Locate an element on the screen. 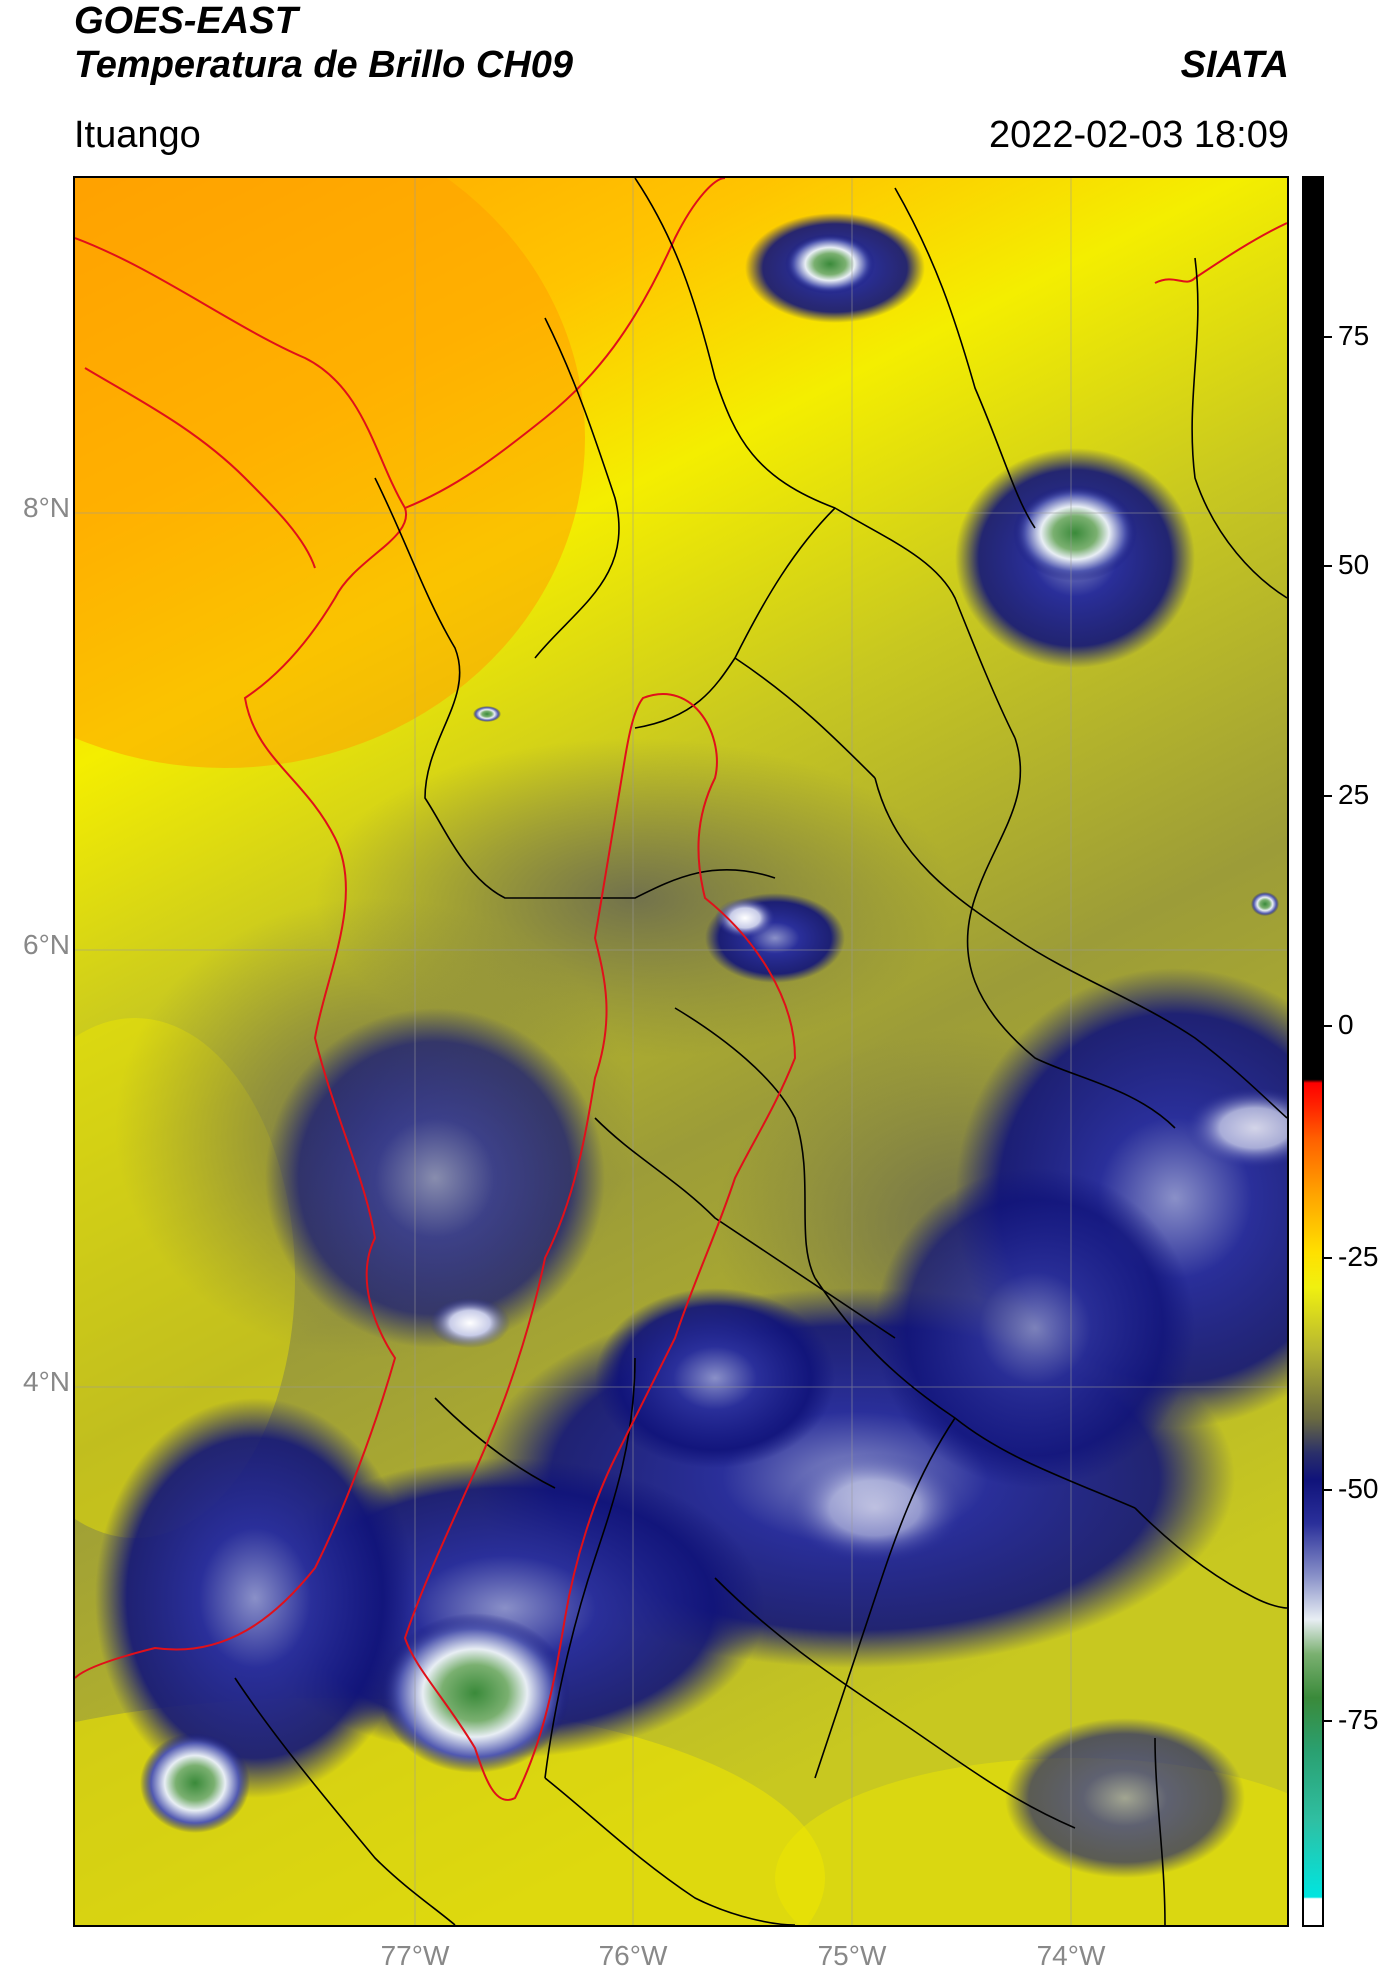  cold-core-south is located at coordinates (475, 1693).